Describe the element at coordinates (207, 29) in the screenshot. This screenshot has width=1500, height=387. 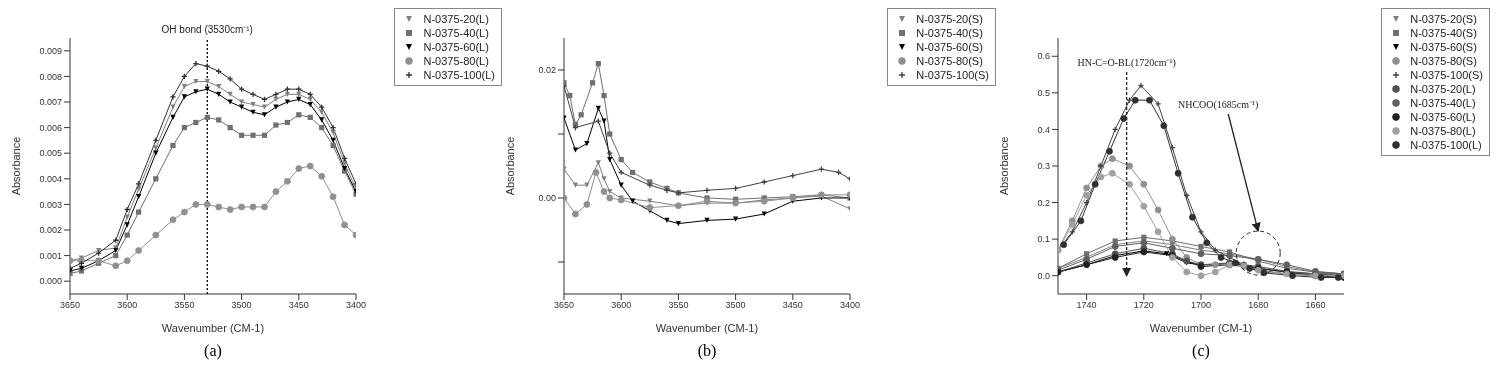
I see `ref-line-label: OH bond (3530cm⁻¹)` at that location.